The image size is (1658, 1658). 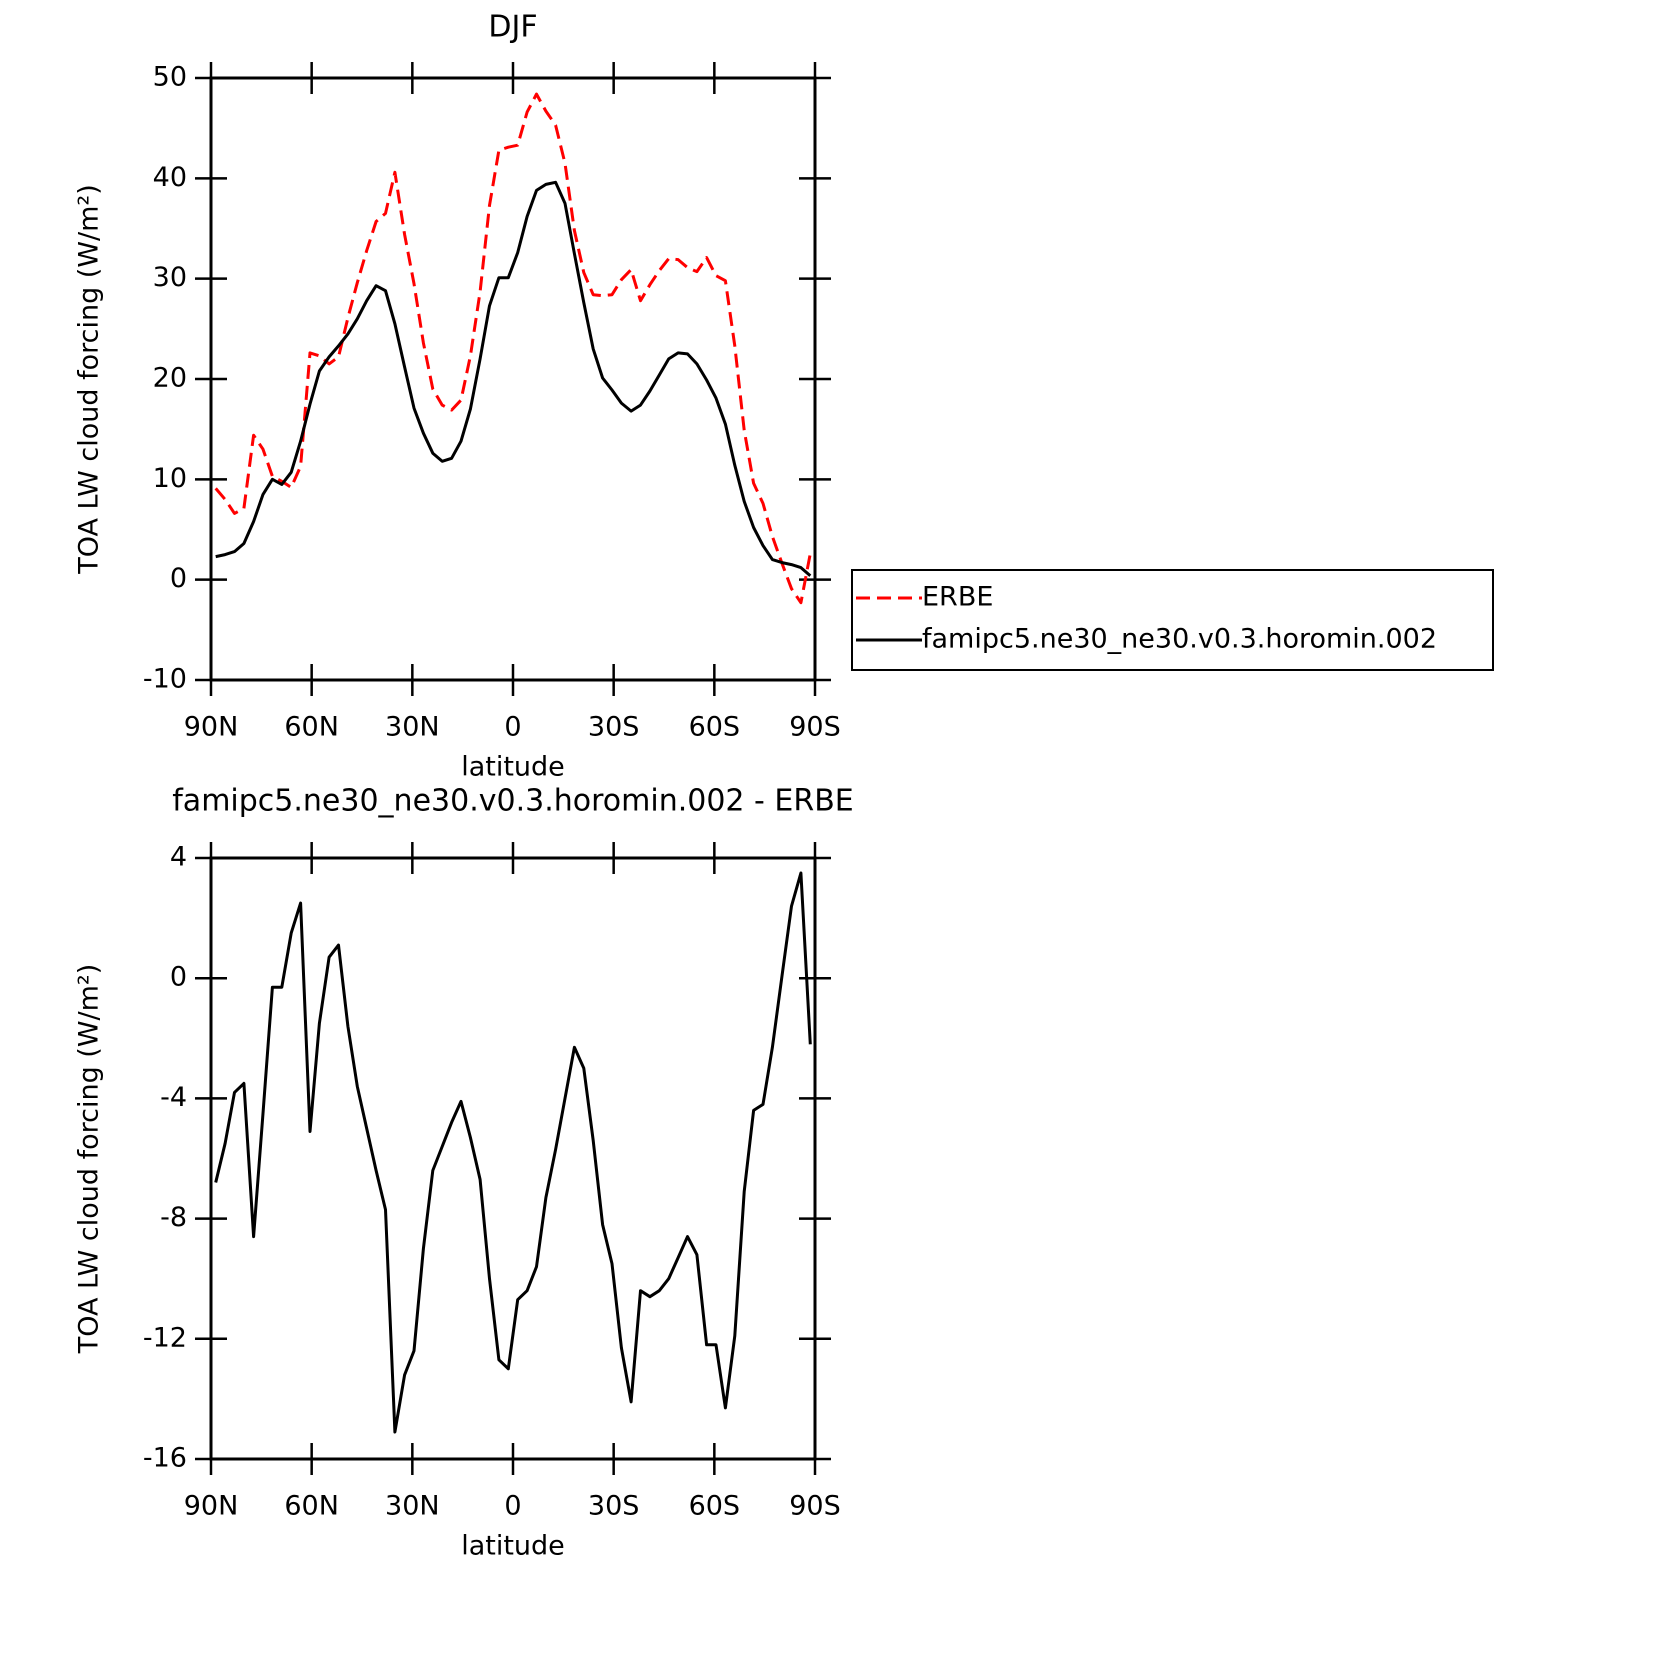 I want to click on y-tick-label: 4, so click(x=178, y=857).